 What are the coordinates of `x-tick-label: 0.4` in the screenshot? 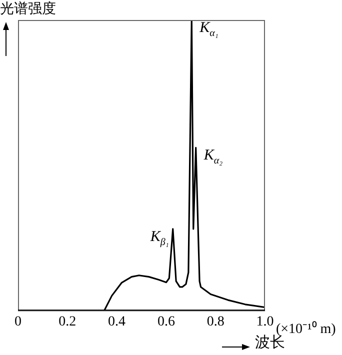 It's located at (117, 322).